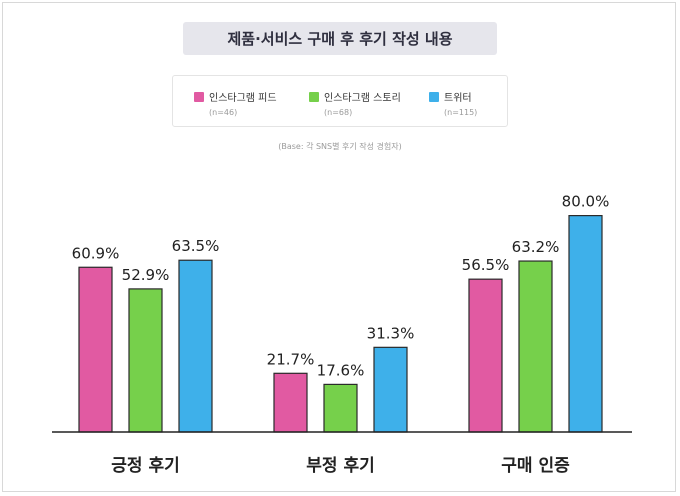 The height and width of the screenshot is (496, 680). Describe the element at coordinates (96, 253) in the screenshot. I see `data-label-positive-instagram-feed: 60.9%` at that location.